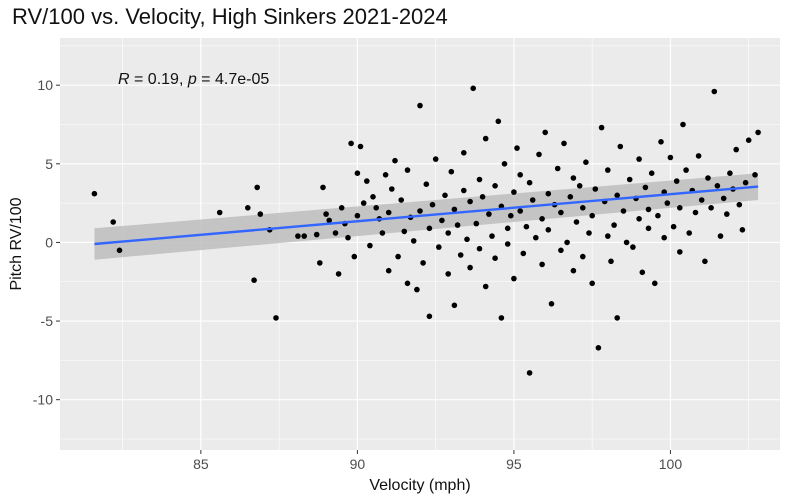 Image resolution: width=788 pixels, height=500 pixels. I want to click on y-axis-title: Pitch RV/100, so click(16, 243).